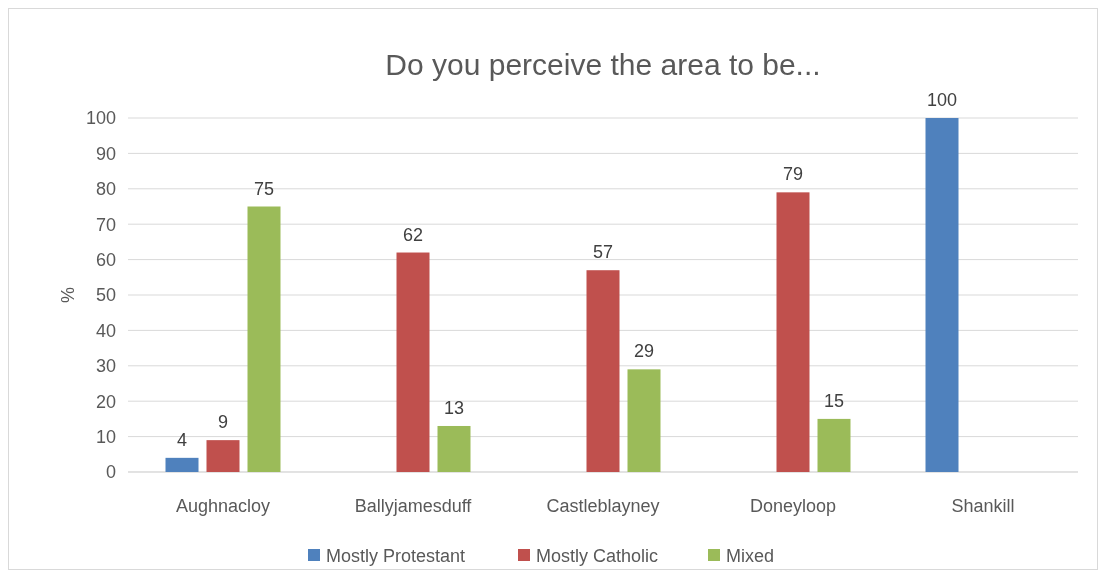 The height and width of the screenshot is (583, 1110). I want to click on data-label: 79, so click(793, 174).